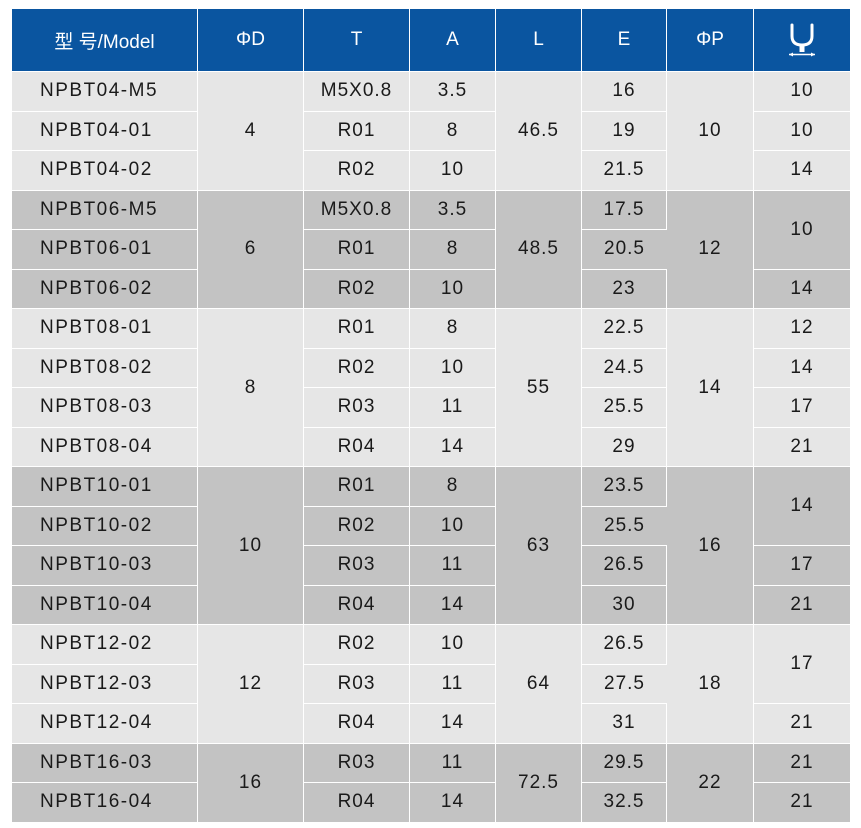 The image size is (861, 828). Describe the element at coordinates (624, 250) in the screenshot. I see `e-cell: 20.5` at that location.